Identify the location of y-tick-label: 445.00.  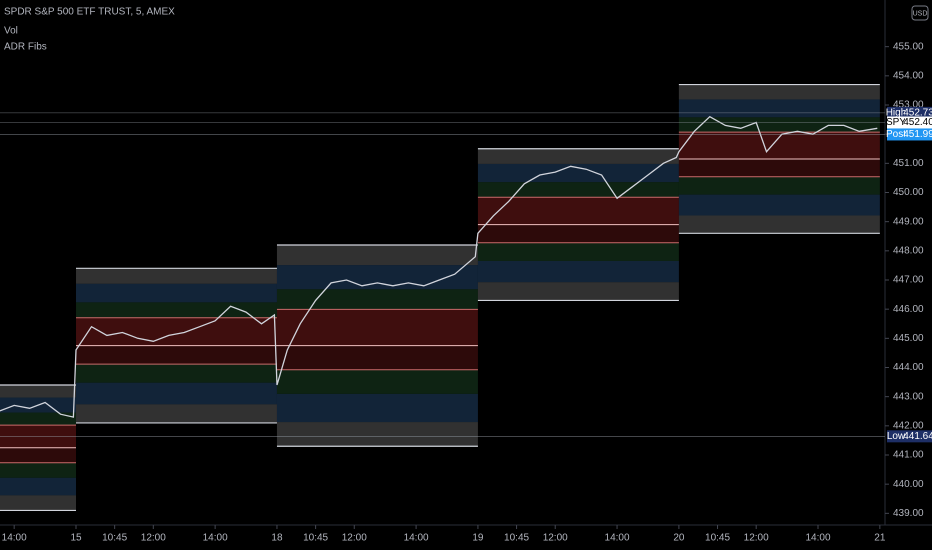
(908, 338).